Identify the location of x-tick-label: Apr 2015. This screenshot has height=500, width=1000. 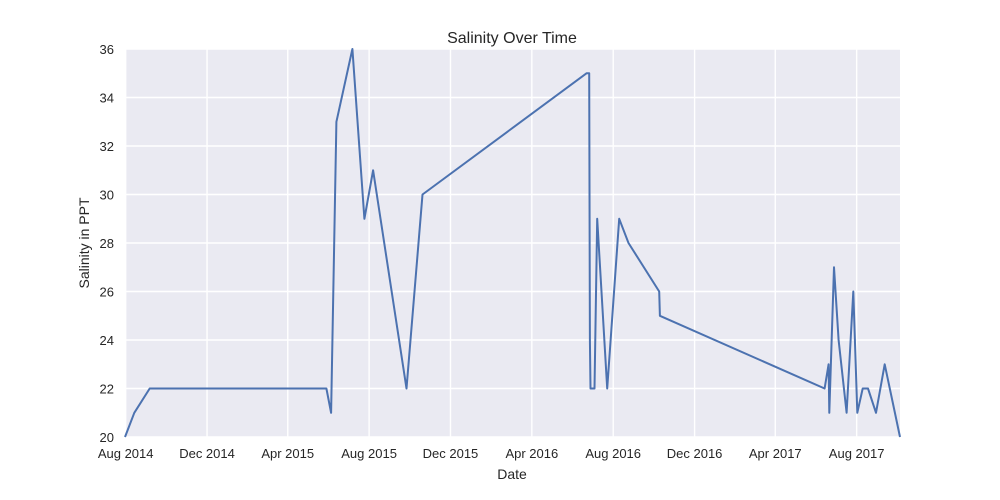
(287, 453).